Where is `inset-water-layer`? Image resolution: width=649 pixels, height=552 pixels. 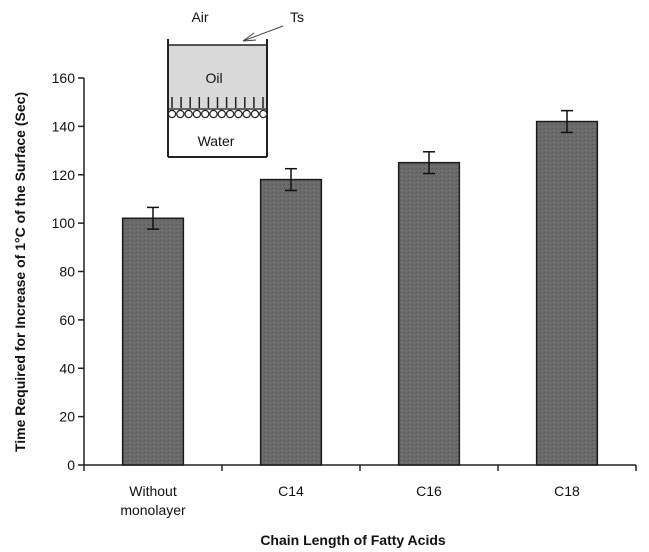
inset-water-layer is located at coordinates (217, 133).